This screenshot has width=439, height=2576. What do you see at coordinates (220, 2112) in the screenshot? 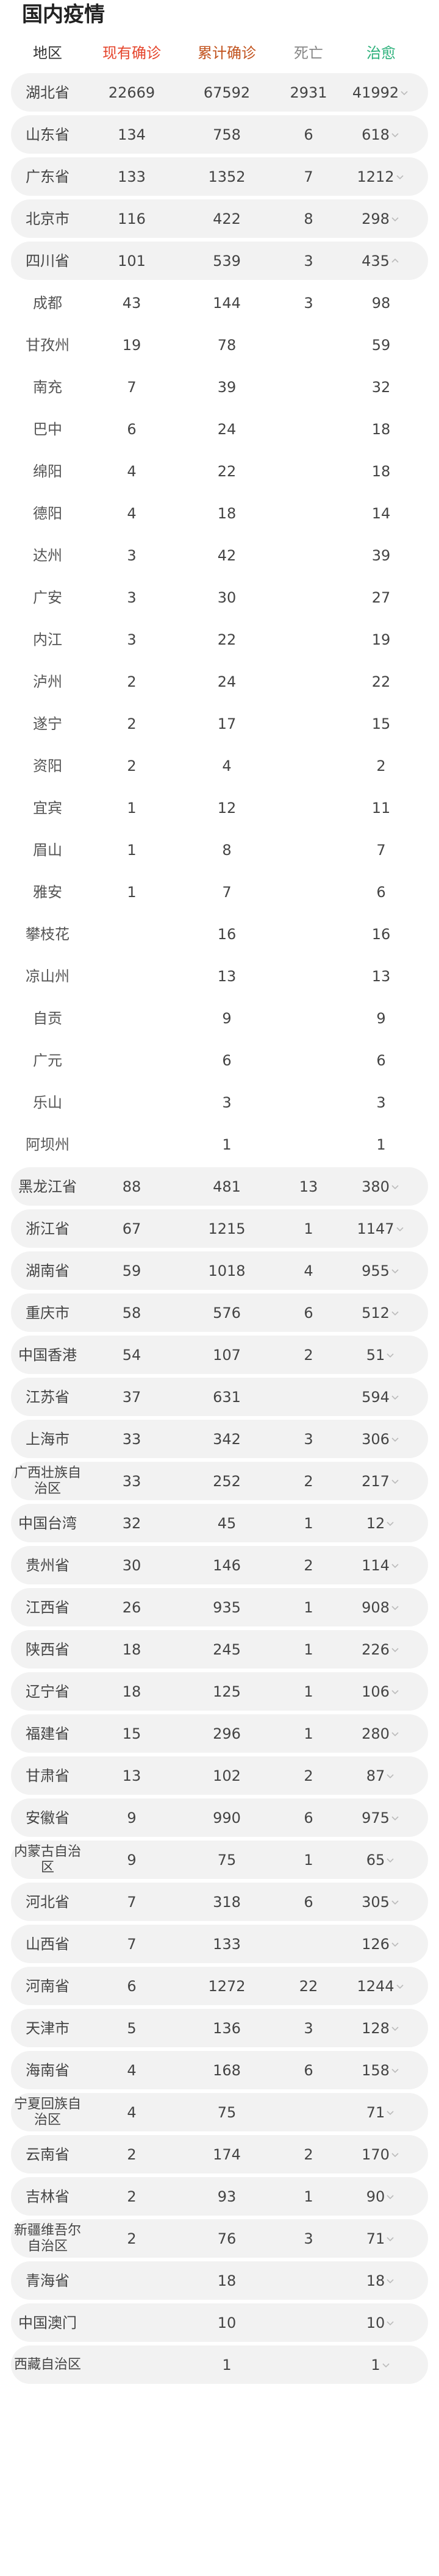
I see `province-row: 宁夏回族自治区 4 75 71` at bounding box center [220, 2112].